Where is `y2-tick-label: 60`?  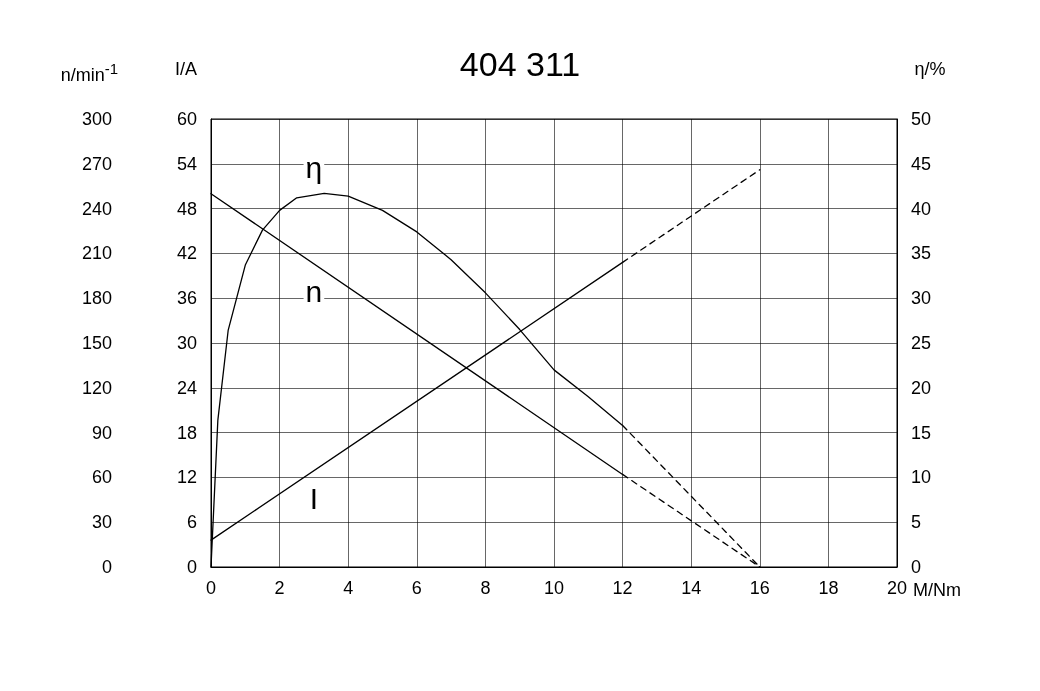 y2-tick-label: 60 is located at coordinates (186, 119).